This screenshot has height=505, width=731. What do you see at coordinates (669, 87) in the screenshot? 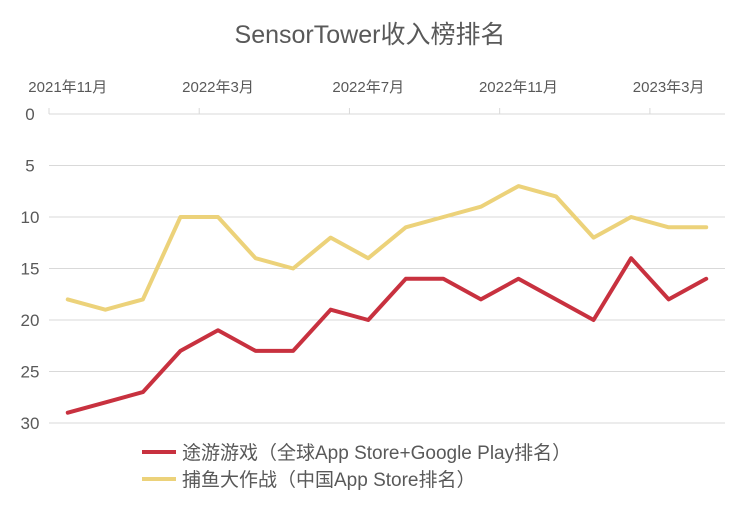
I see `x-tick-label: 2023年3月` at bounding box center [669, 87].